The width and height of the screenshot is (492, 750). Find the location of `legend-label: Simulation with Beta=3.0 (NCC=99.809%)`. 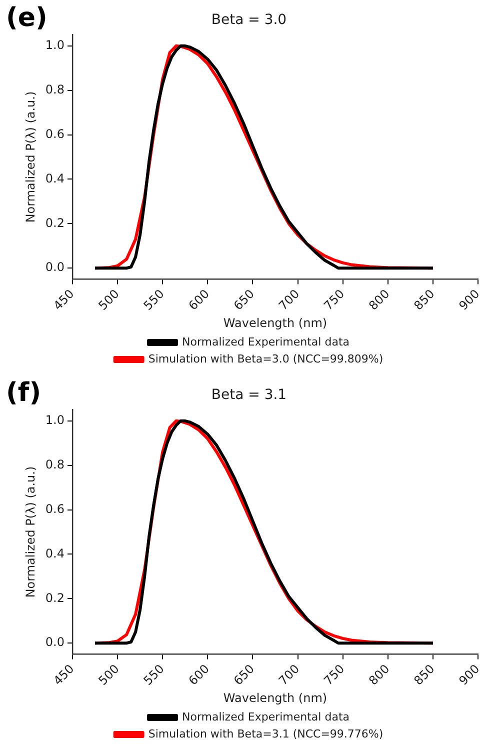

legend-label: Simulation with Beta=3.0 (NCC=99.809%) is located at coordinates (266, 359).